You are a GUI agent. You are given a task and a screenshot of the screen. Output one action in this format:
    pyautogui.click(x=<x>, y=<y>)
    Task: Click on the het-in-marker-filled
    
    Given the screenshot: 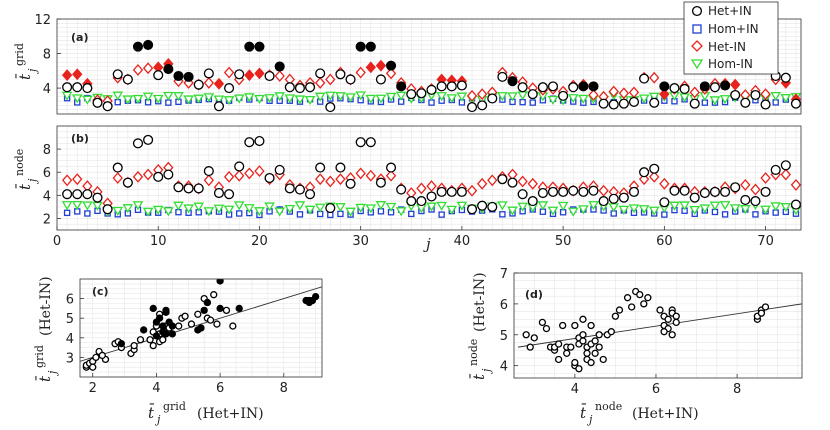 What is the action you would take?
    pyautogui.click(x=583, y=86)
    